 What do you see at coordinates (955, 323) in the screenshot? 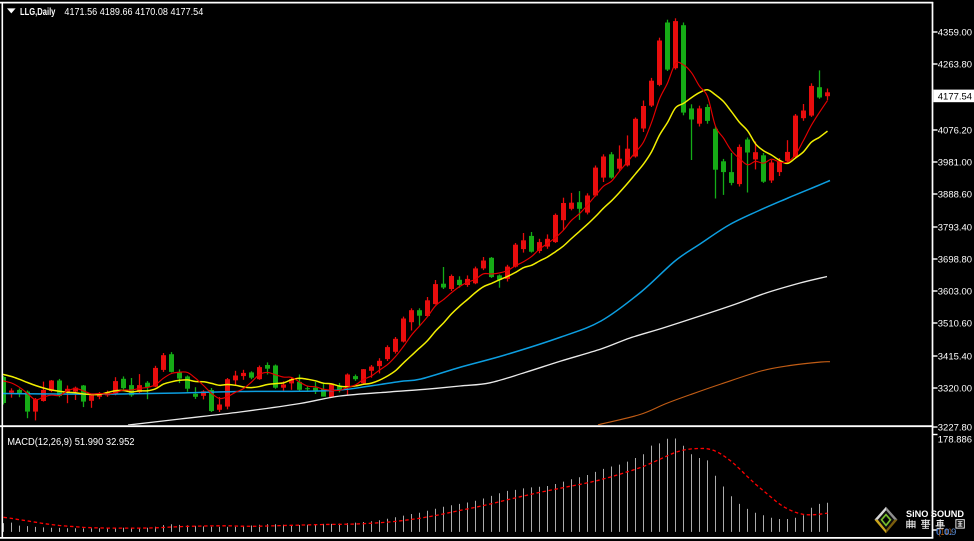
I see `svg-text: 3510.60` at bounding box center [955, 323].